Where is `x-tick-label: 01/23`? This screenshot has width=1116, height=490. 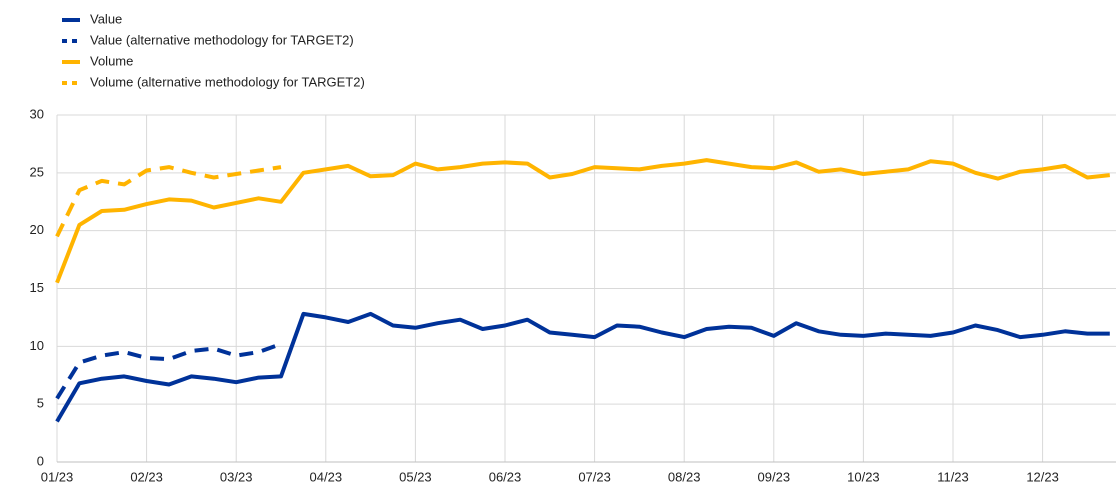
x-tick-label: 01/23 is located at coordinates (57, 476).